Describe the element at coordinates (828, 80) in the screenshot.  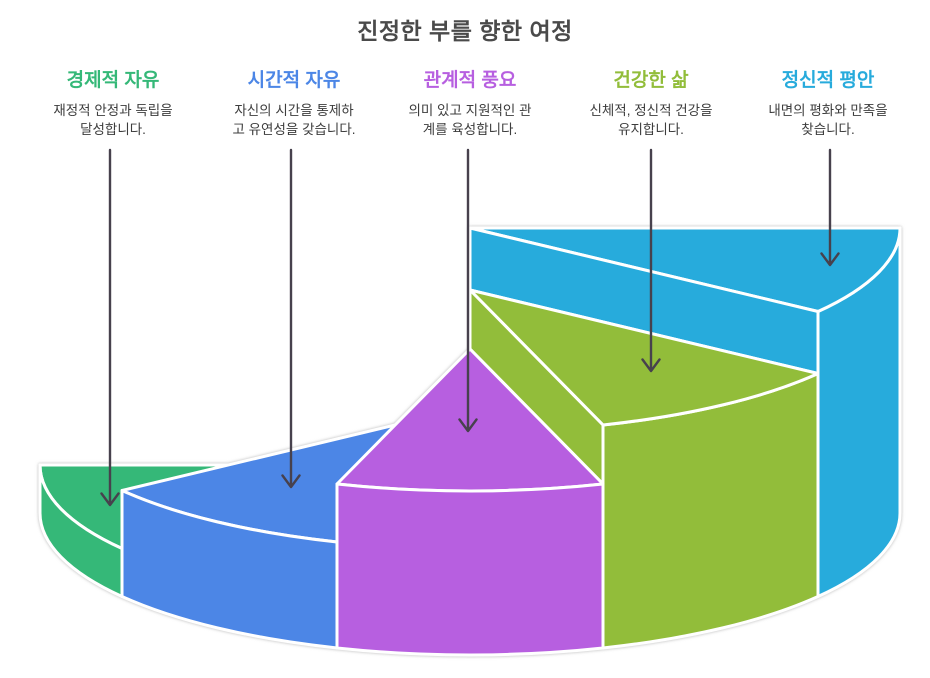
I see `slice-heading: 정신적 평안` at that location.